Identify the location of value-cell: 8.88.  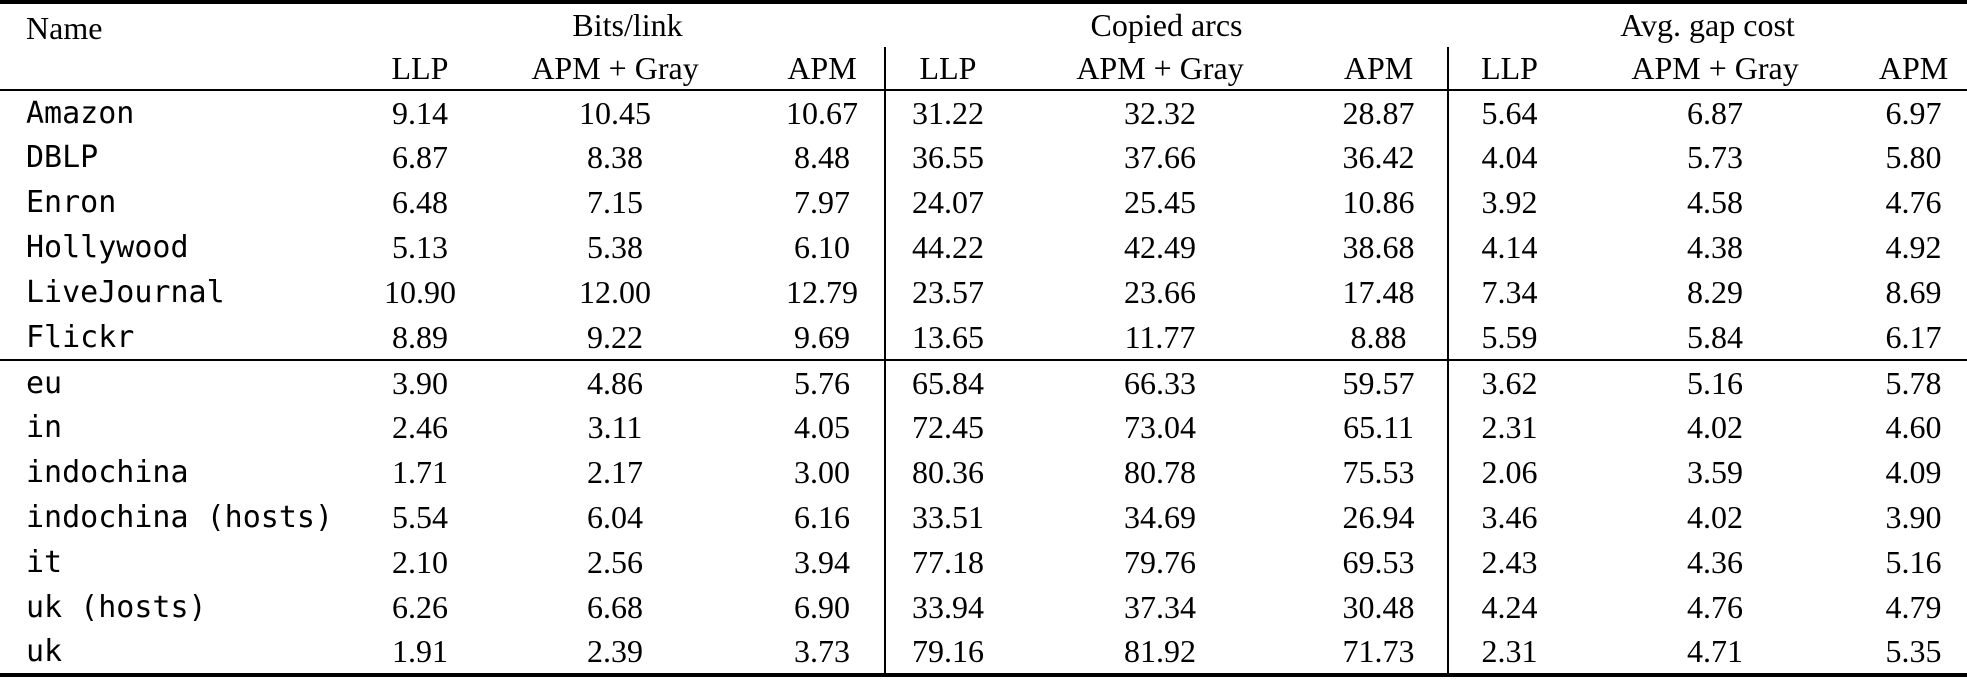
(1378, 336).